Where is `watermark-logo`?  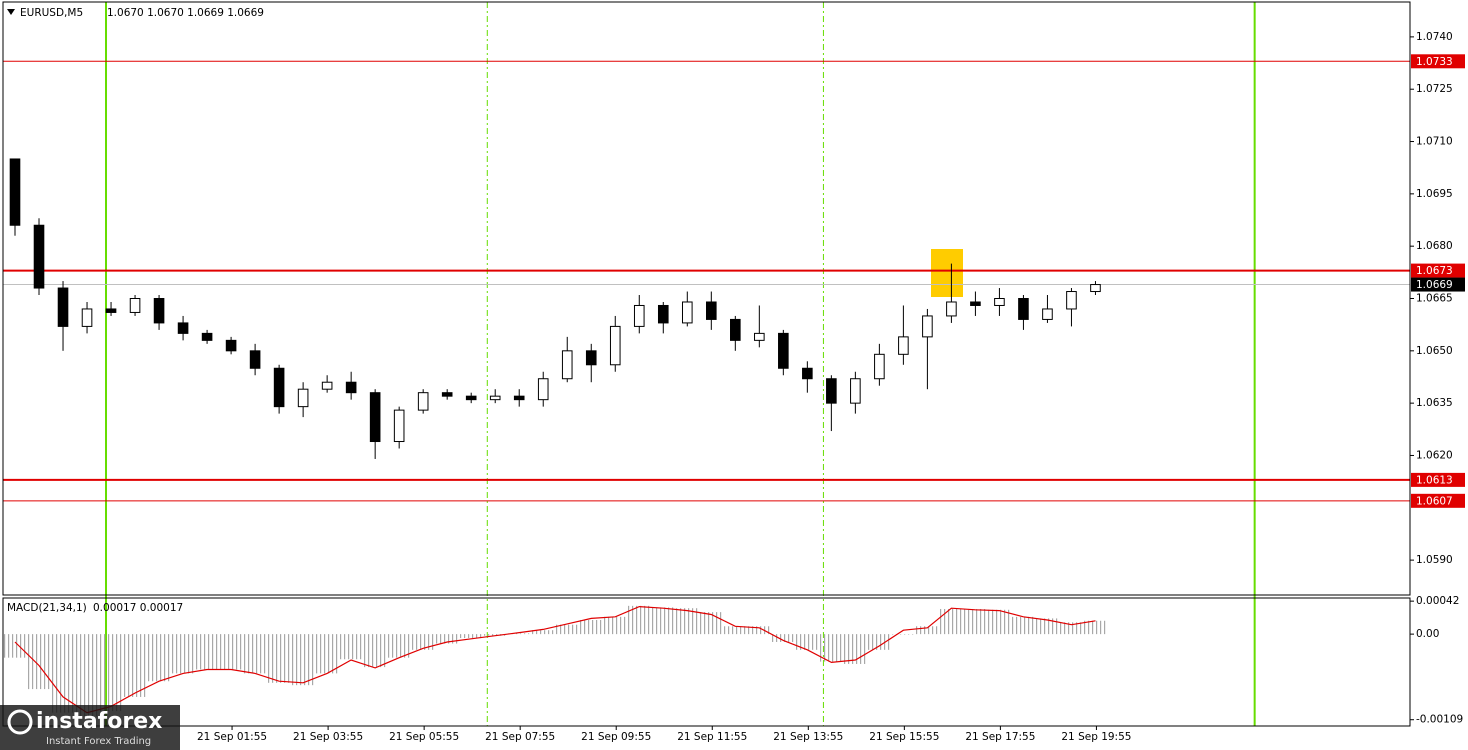 watermark-logo is located at coordinates (20, 722).